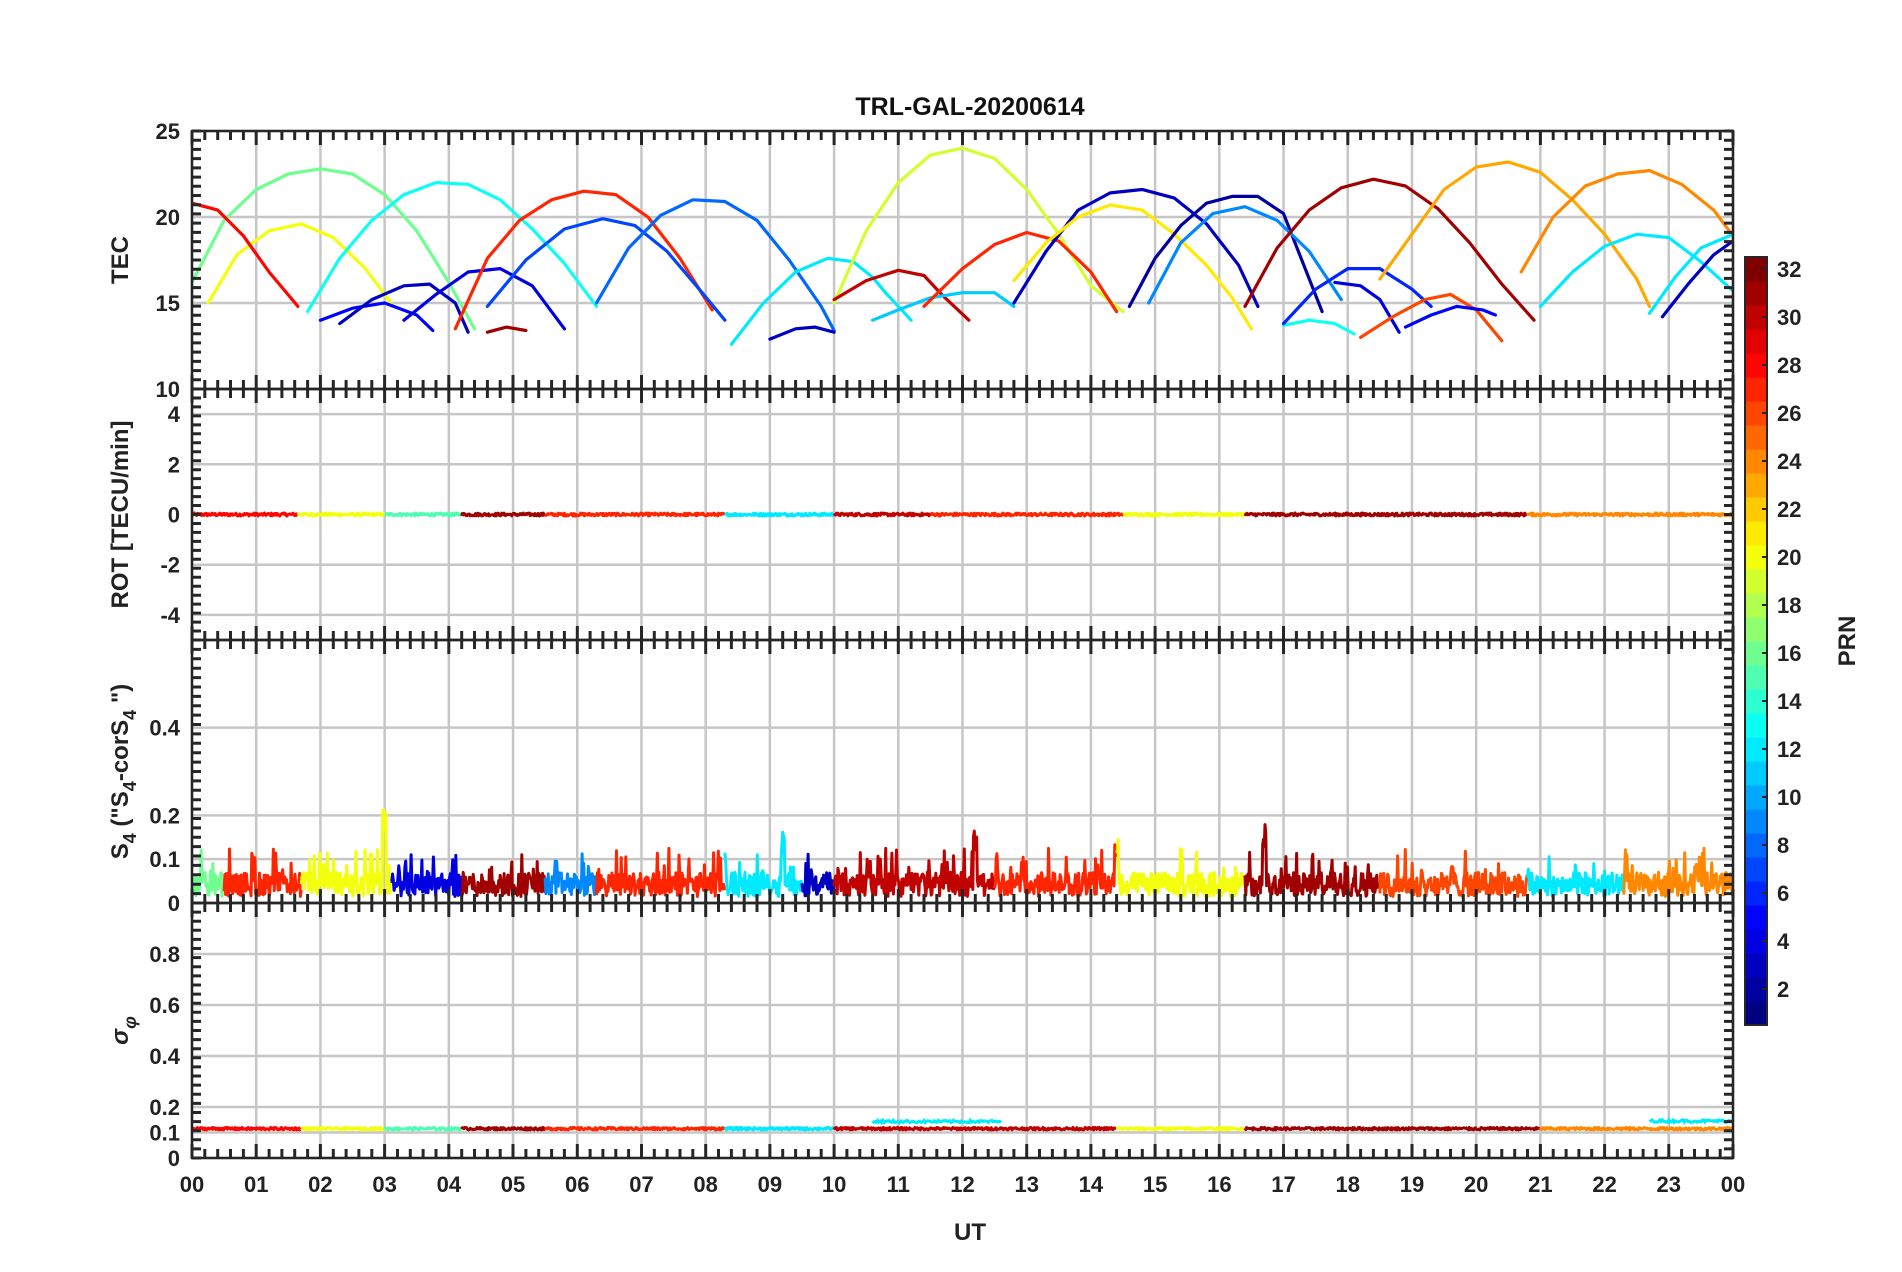 Image resolution: width=1902 pixels, height=1272 pixels. I want to click on y-tick-label: 15, so click(168, 303).